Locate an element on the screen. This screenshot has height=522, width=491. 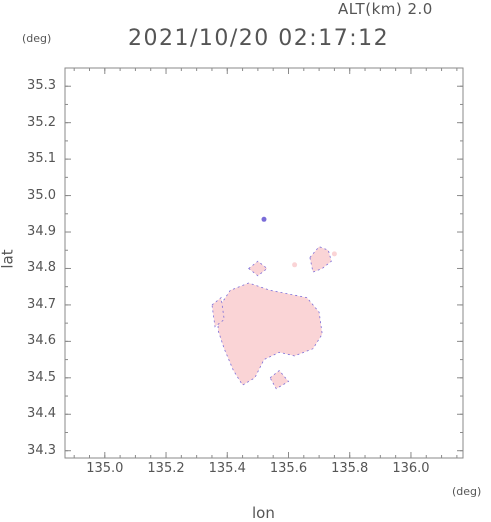
x-tick-label: 135.8 is located at coordinates (350, 468).